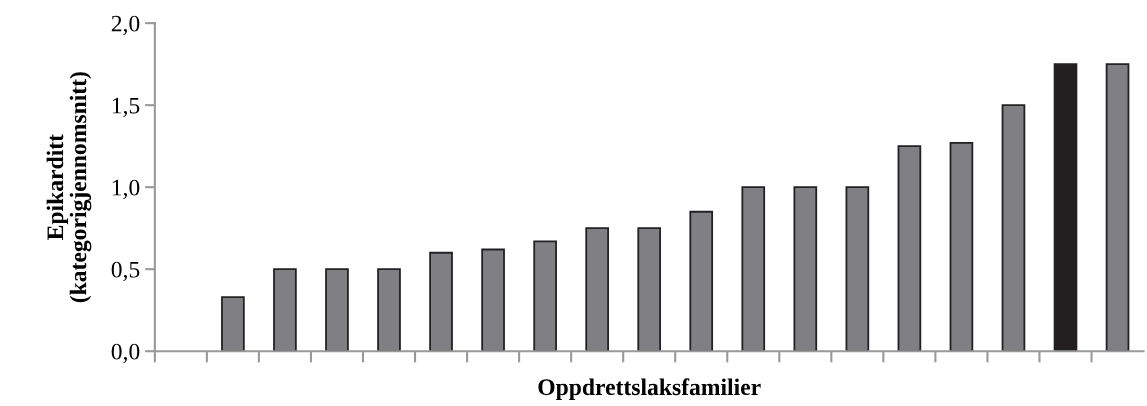  I want to click on y-axis-title: Epikarditt (kategorigjennomsnitt), so click(69, 187).